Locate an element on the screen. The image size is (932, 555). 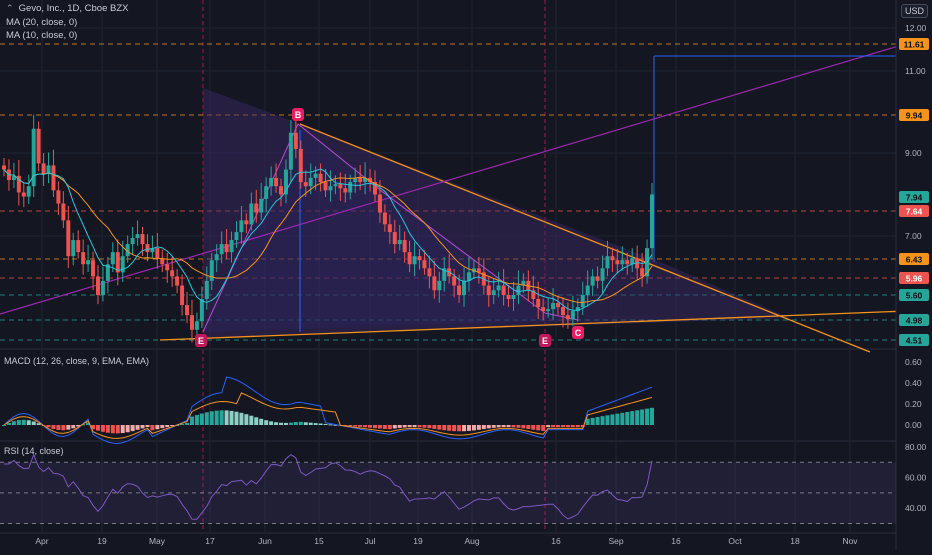
collapse-icon: ⌃ is located at coordinates (10, 8).